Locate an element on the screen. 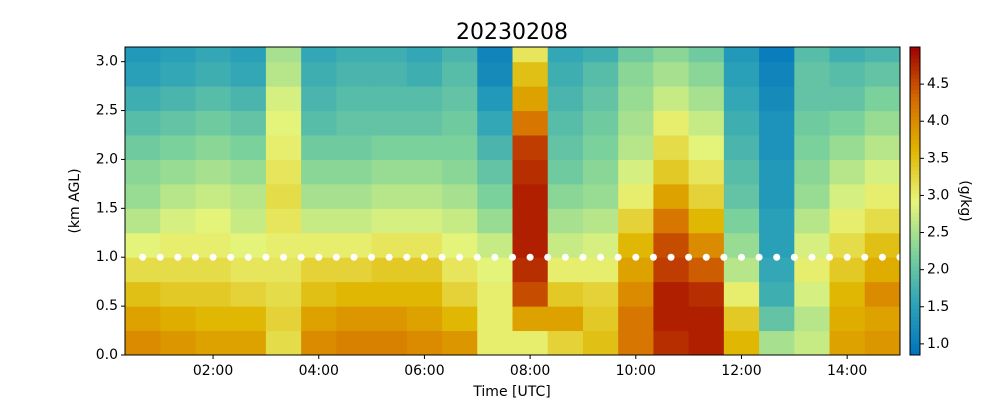 The width and height of the screenshot is (1000, 400). colorbar-tick-label: 2.0 is located at coordinates (938, 270).